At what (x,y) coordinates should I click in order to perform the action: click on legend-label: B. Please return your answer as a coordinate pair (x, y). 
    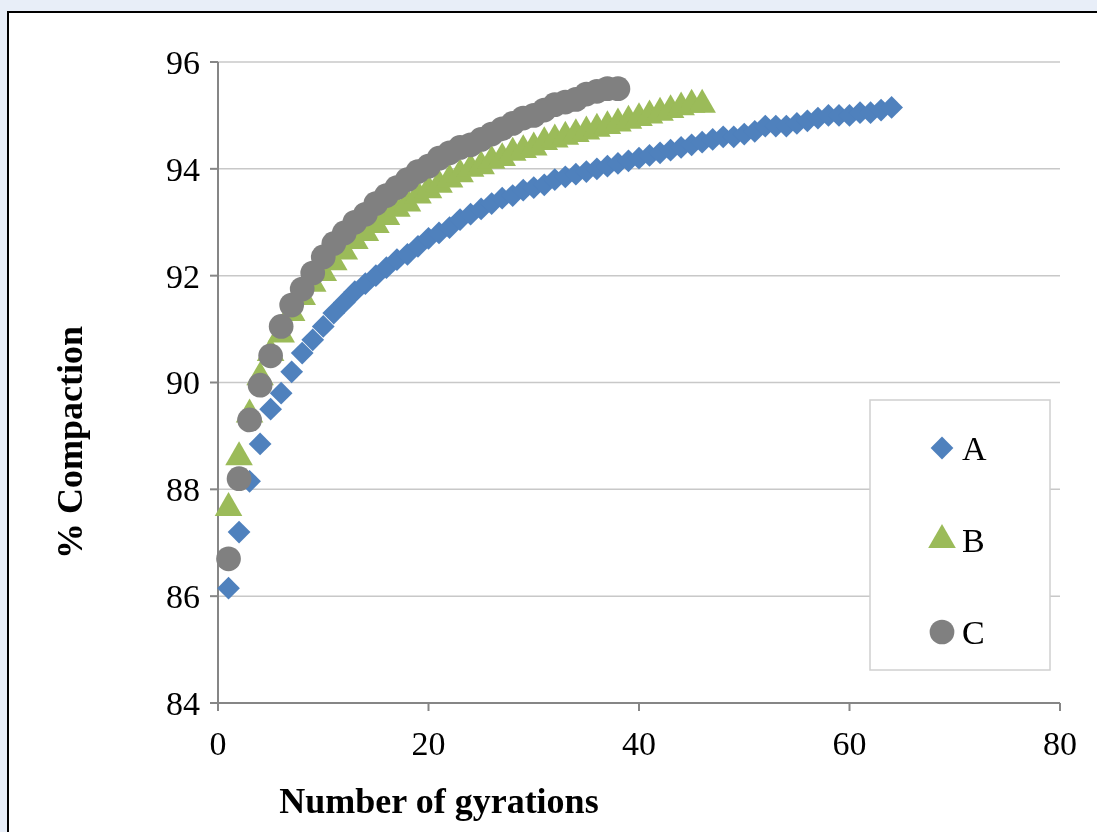
    Looking at the image, I should click on (973, 540).